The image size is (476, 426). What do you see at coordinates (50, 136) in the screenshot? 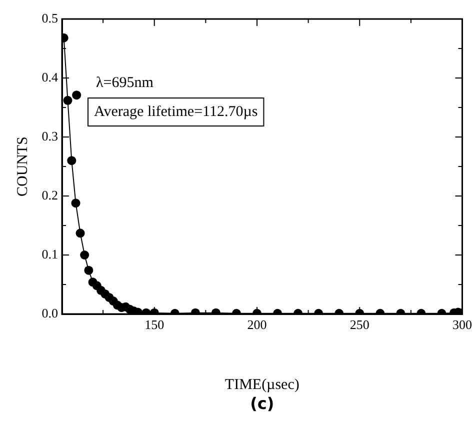
I see `y-tick-label: 0.3` at bounding box center [50, 136].